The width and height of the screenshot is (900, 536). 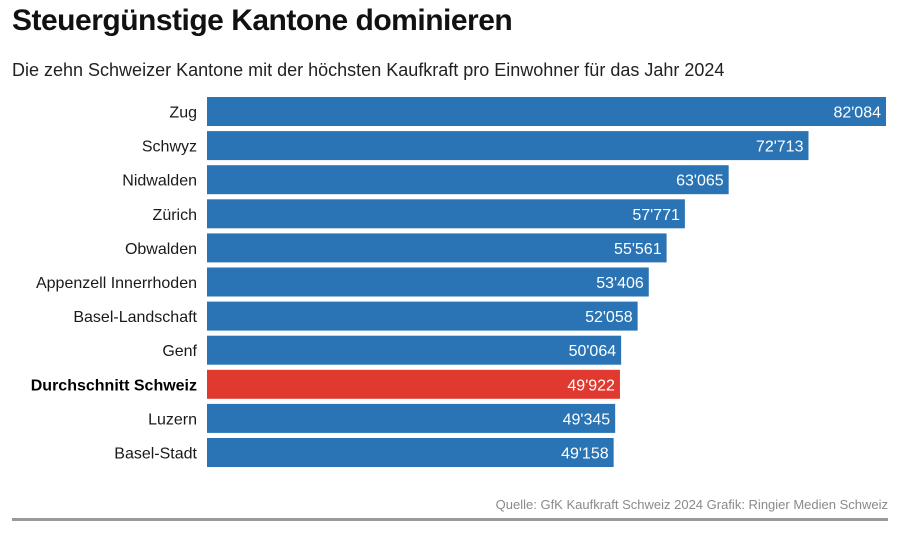 I want to click on category-label: Basel-Stadt, so click(x=155, y=454).